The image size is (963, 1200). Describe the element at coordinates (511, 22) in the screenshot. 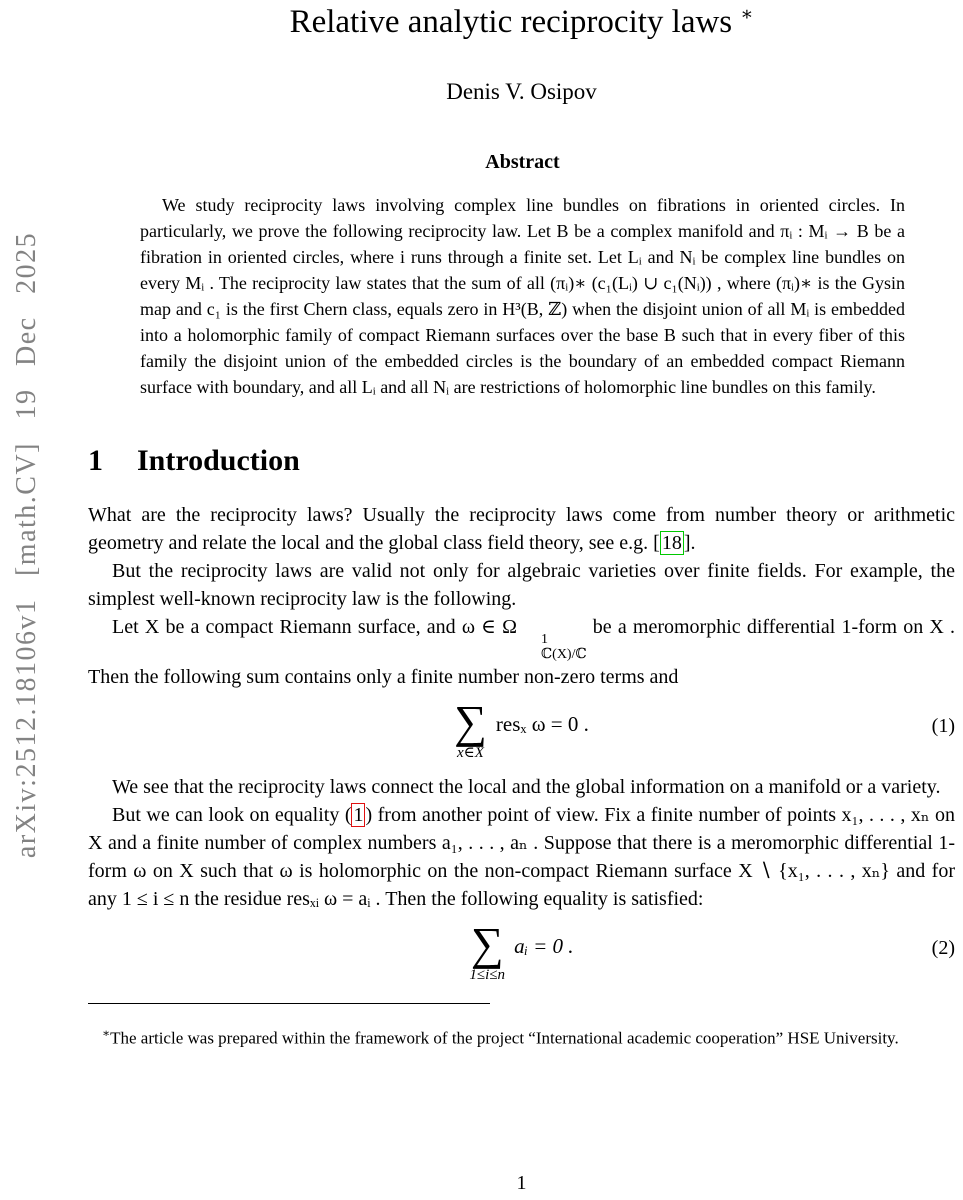

I see `paper-title-text: Relative analytic reciprocity laws` at that location.